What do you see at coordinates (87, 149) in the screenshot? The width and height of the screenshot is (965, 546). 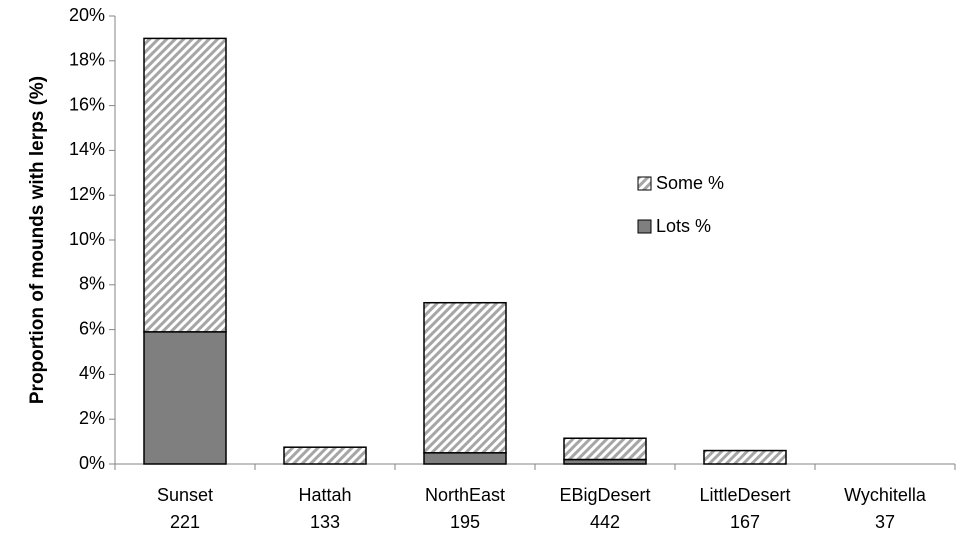 I see `y-tick-label: 14%` at bounding box center [87, 149].